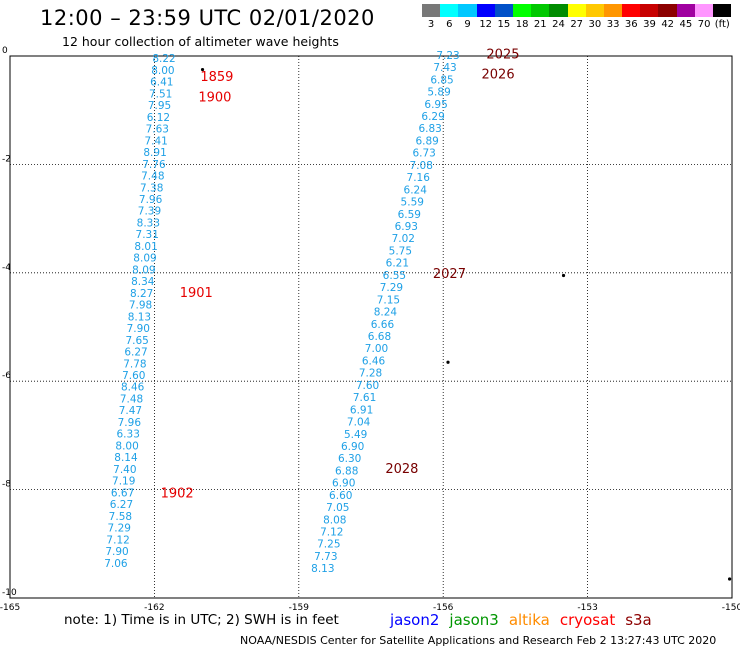 This screenshot has height=650, width=740. Describe the element at coordinates (337, 508) in the screenshot. I see `wave-height-value: 7.05` at that location.